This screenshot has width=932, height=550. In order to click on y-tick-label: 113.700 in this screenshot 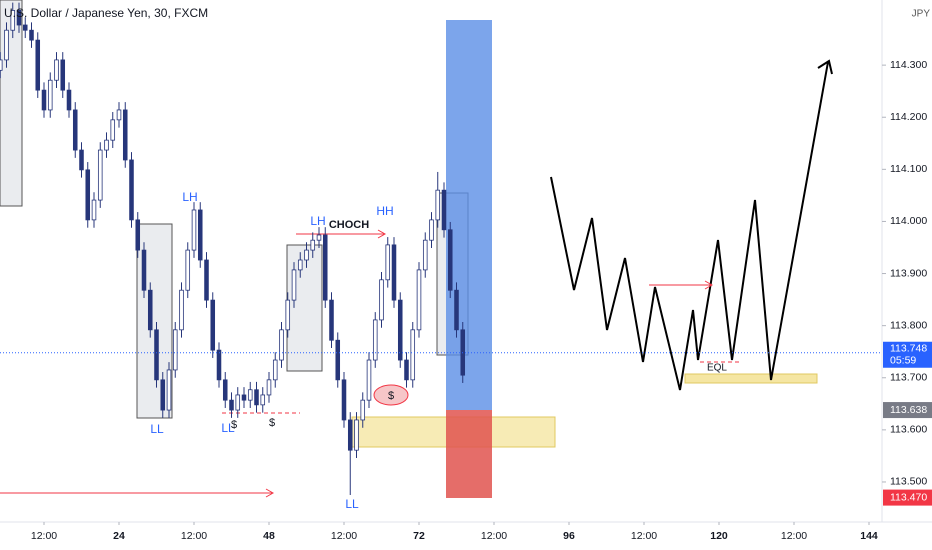, I will do `click(908, 378)`.